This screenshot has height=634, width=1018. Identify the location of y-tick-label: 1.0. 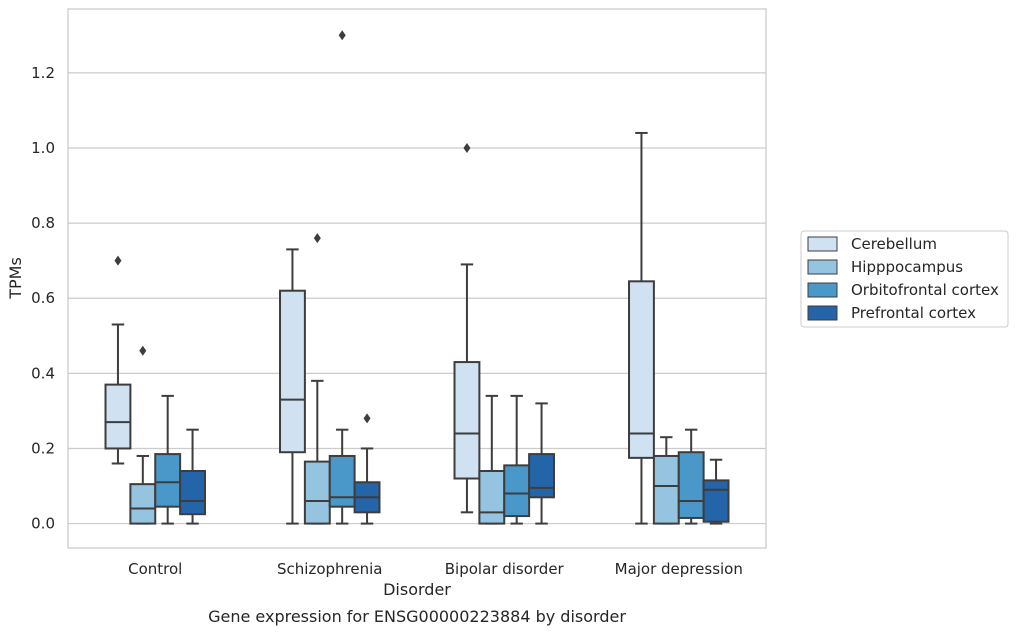
(43, 148).